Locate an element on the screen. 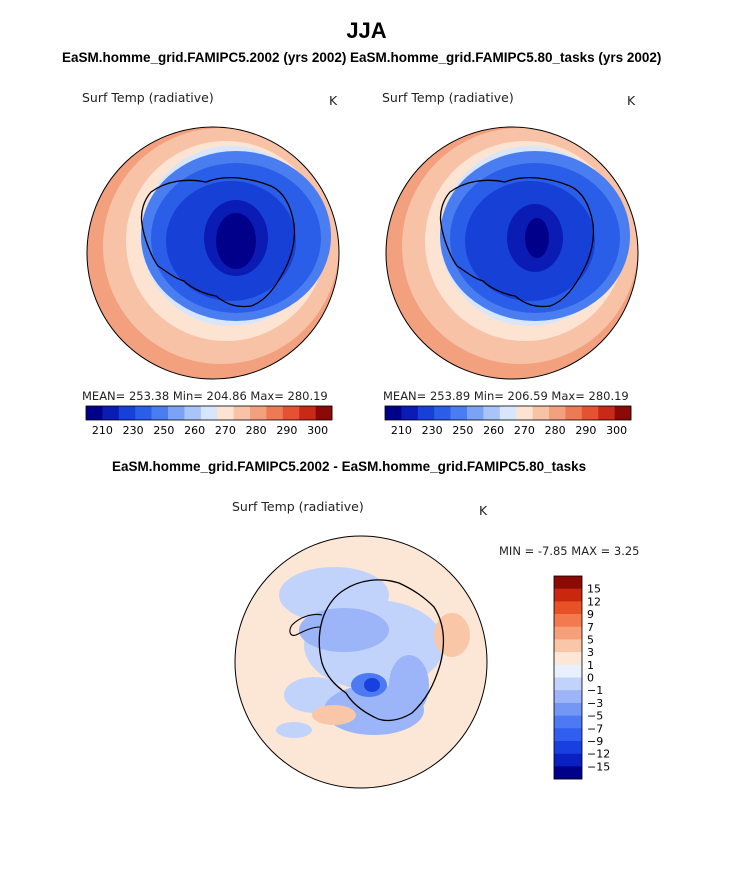 This screenshot has width=733, height=882. left-colorbar-tick-label: 260 is located at coordinates (194, 430).